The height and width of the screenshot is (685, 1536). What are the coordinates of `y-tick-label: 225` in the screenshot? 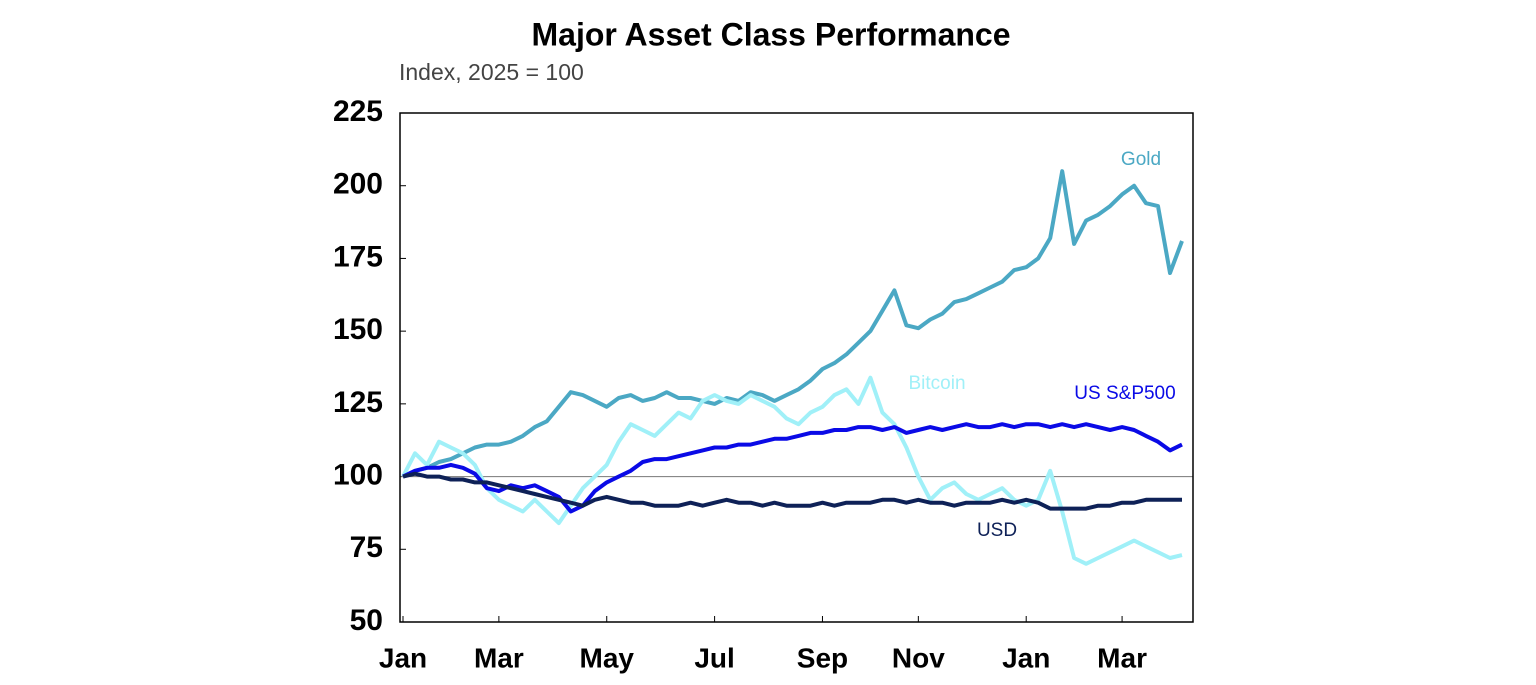 It's located at (358, 111).